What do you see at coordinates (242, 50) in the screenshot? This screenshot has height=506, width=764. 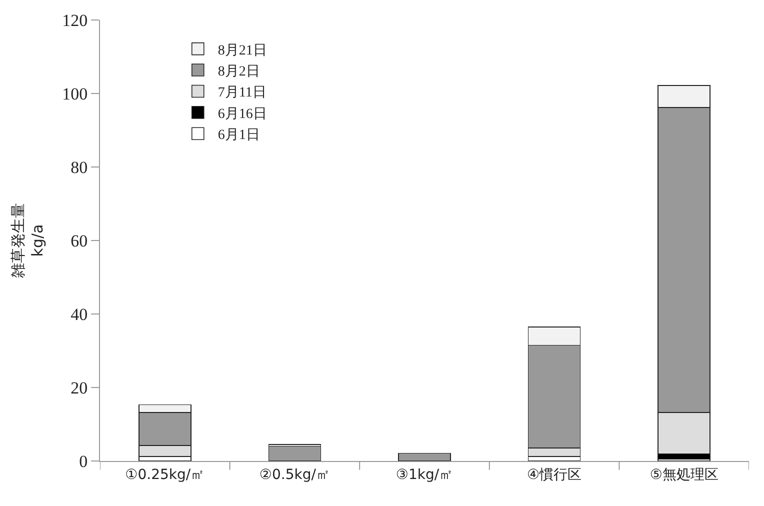 I see `legend-label: 8月21日` at bounding box center [242, 50].